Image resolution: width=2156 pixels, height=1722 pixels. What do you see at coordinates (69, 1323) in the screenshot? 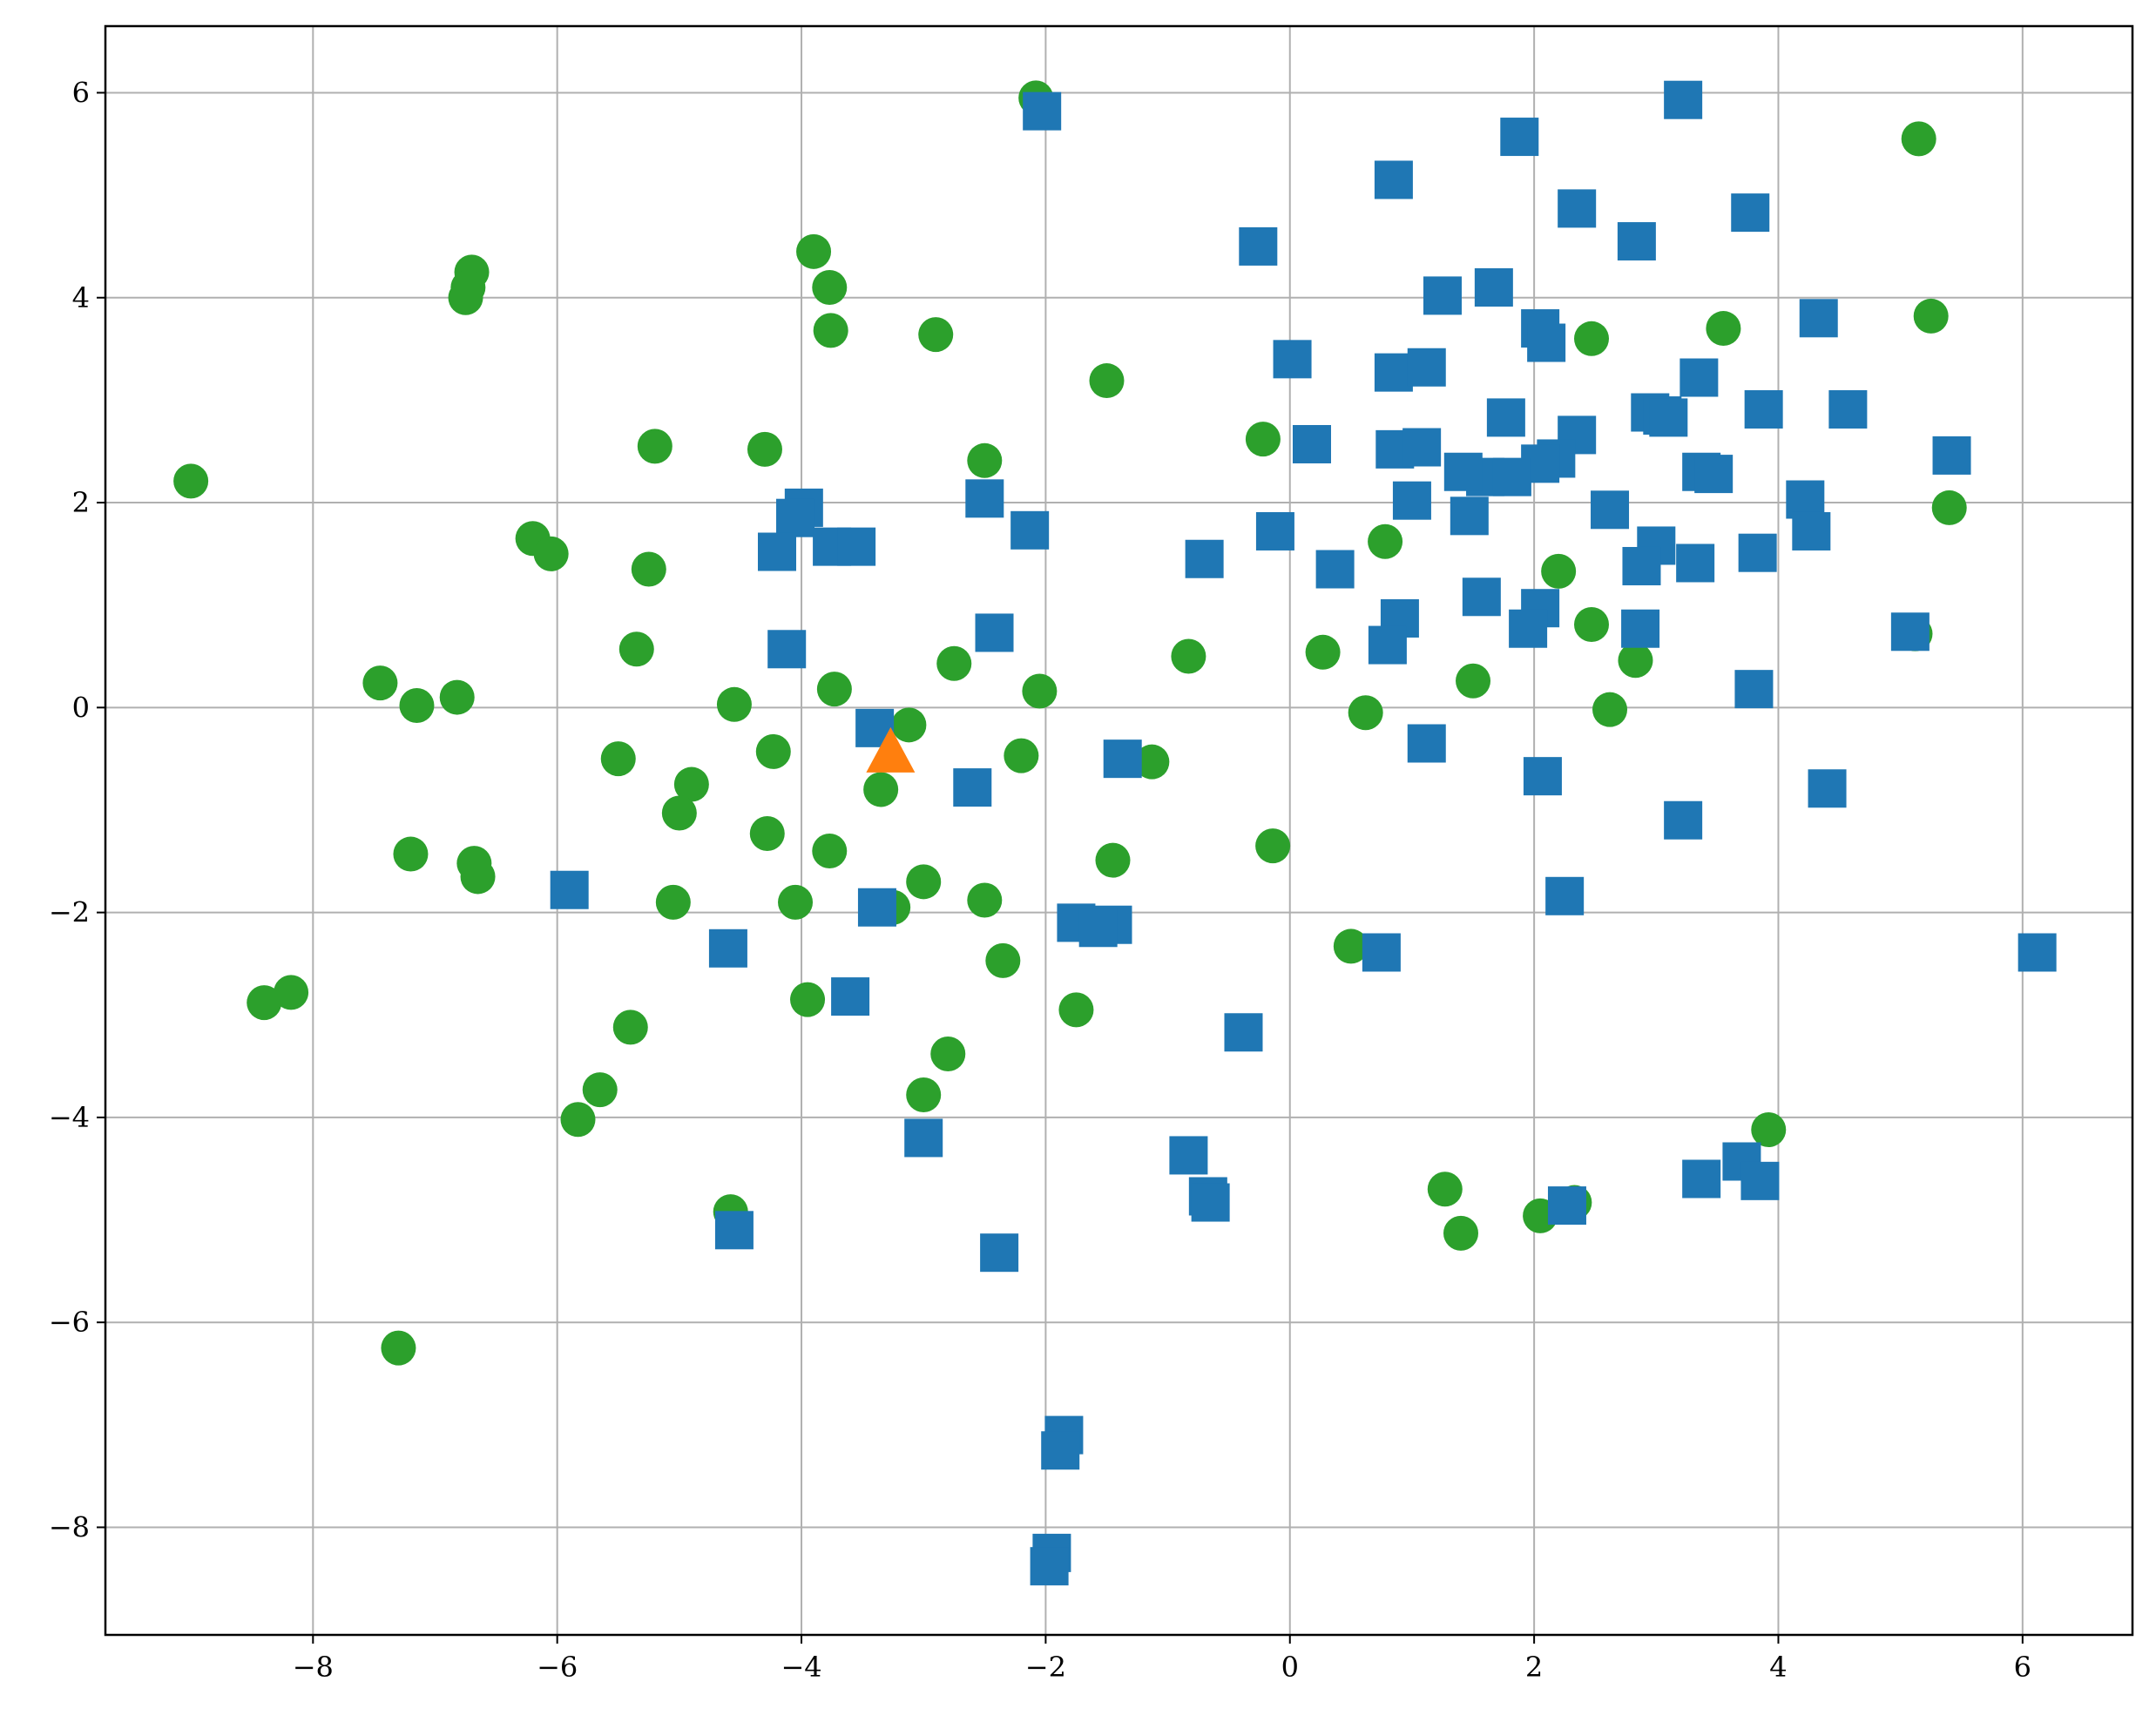
I see `y-tick-label: −6` at bounding box center [69, 1323].